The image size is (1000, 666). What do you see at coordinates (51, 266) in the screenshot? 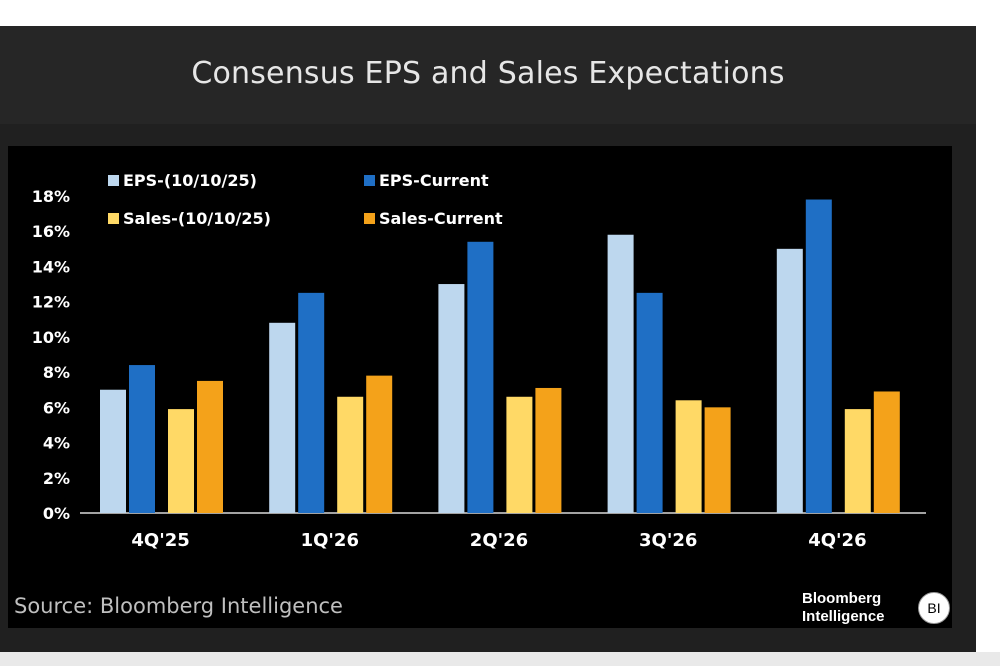
I see `y-tick-label: 14%` at bounding box center [51, 266].